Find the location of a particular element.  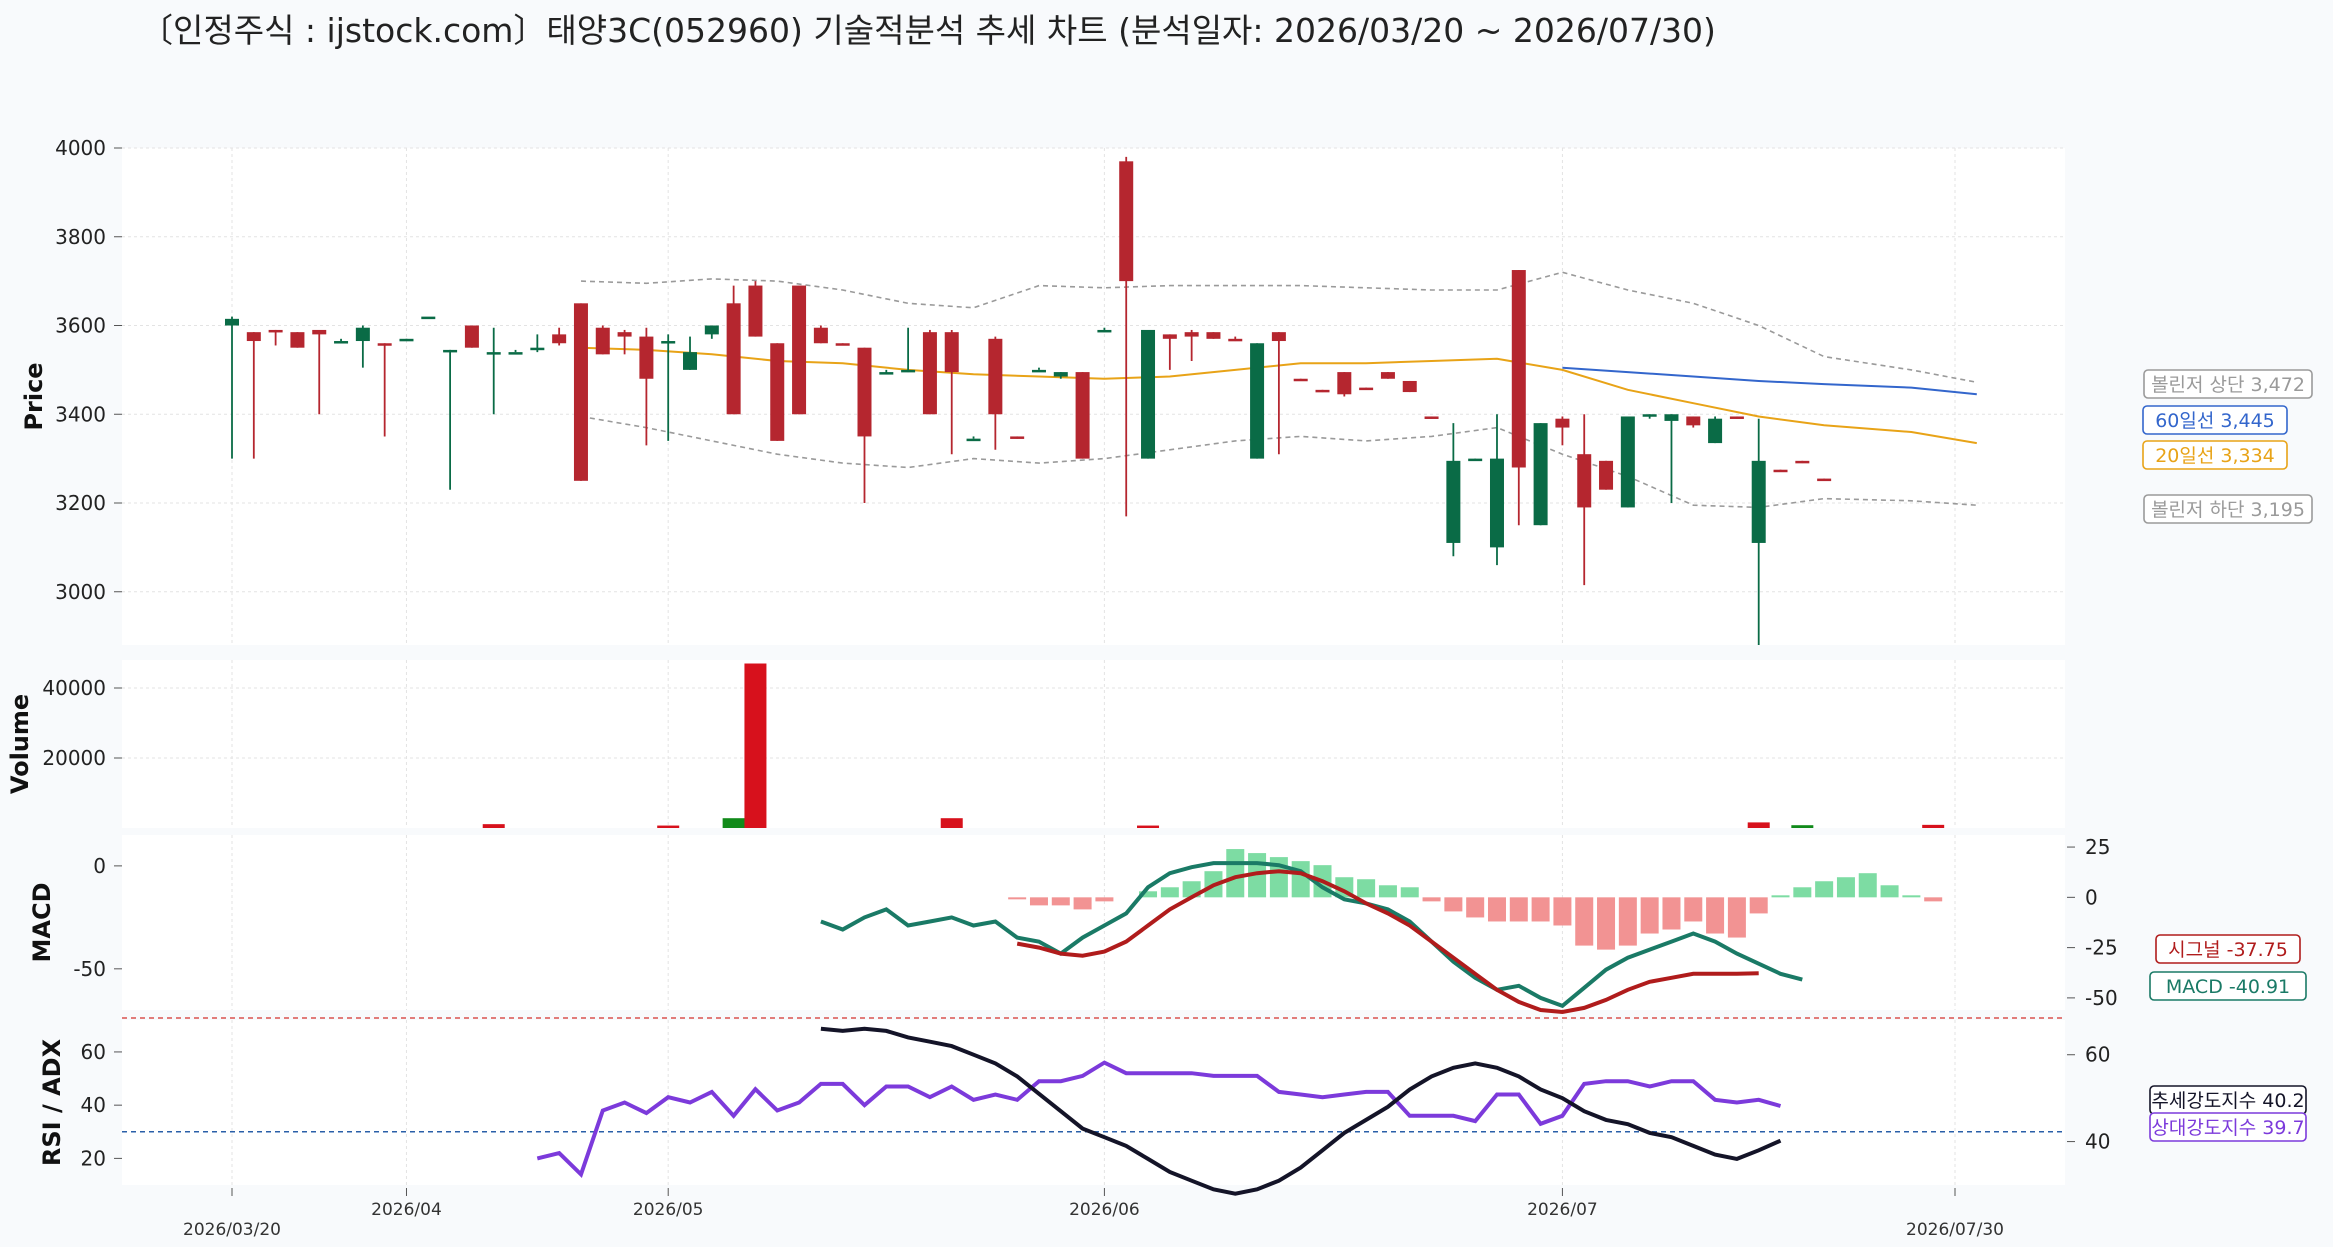

rsi-adx-axis-label: RSI / ADX is located at coordinates (52, 1102).